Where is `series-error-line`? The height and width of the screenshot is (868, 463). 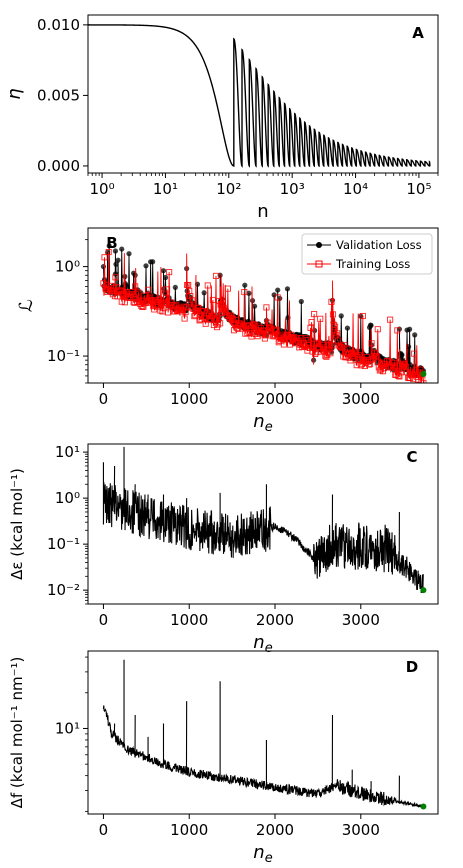
series-error-line is located at coordinates (263, 520).